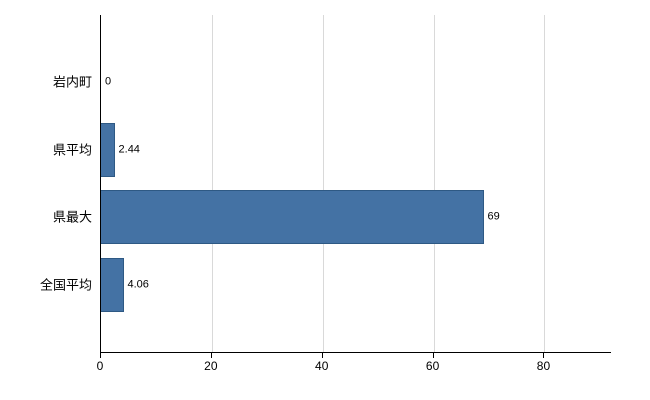 This screenshot has width=650, height=400. I want to click on x-axis-tick-label: 60, so click(432, 366).